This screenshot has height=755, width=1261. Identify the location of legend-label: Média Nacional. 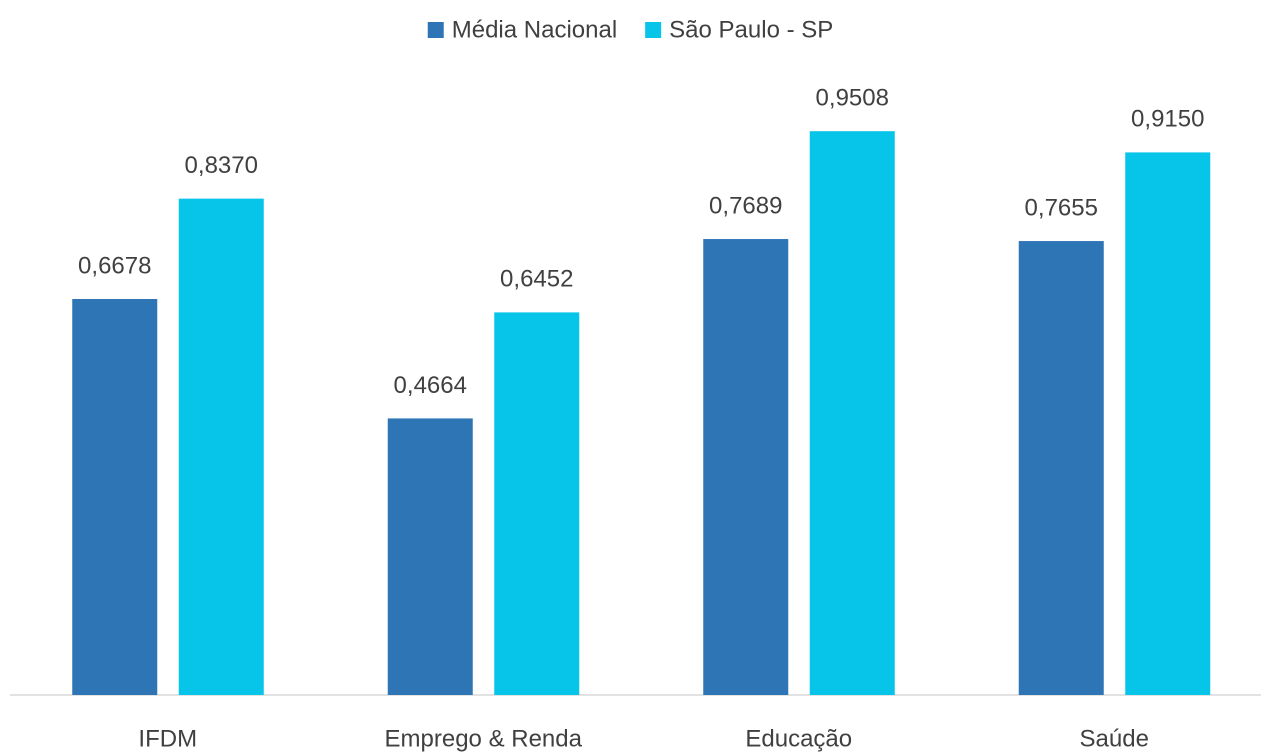
(534, 29).